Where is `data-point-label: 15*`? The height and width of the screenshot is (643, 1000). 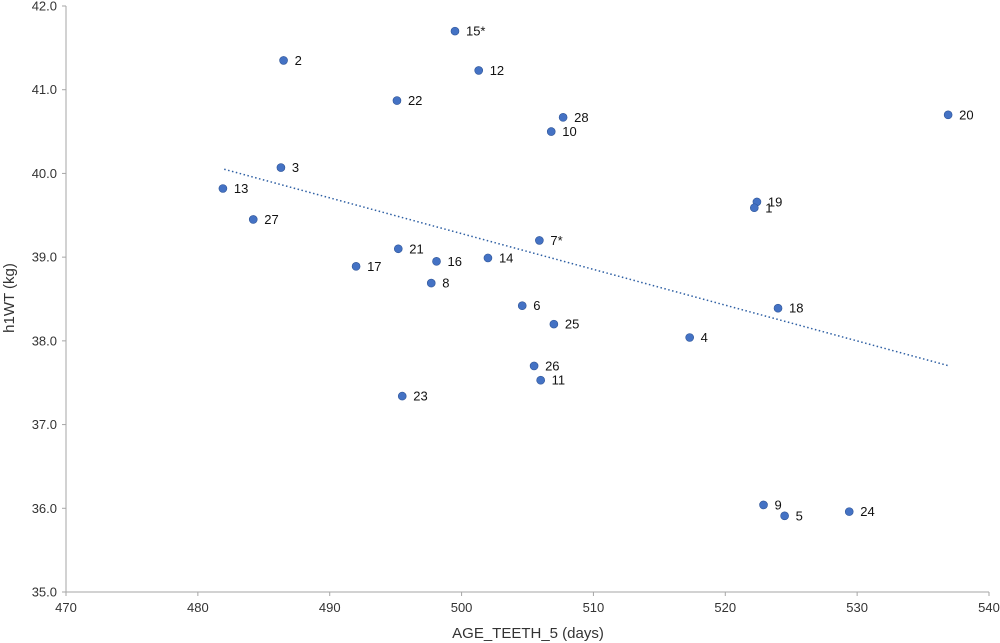 data-point-label: 15* is located at coordinates (476, 31).